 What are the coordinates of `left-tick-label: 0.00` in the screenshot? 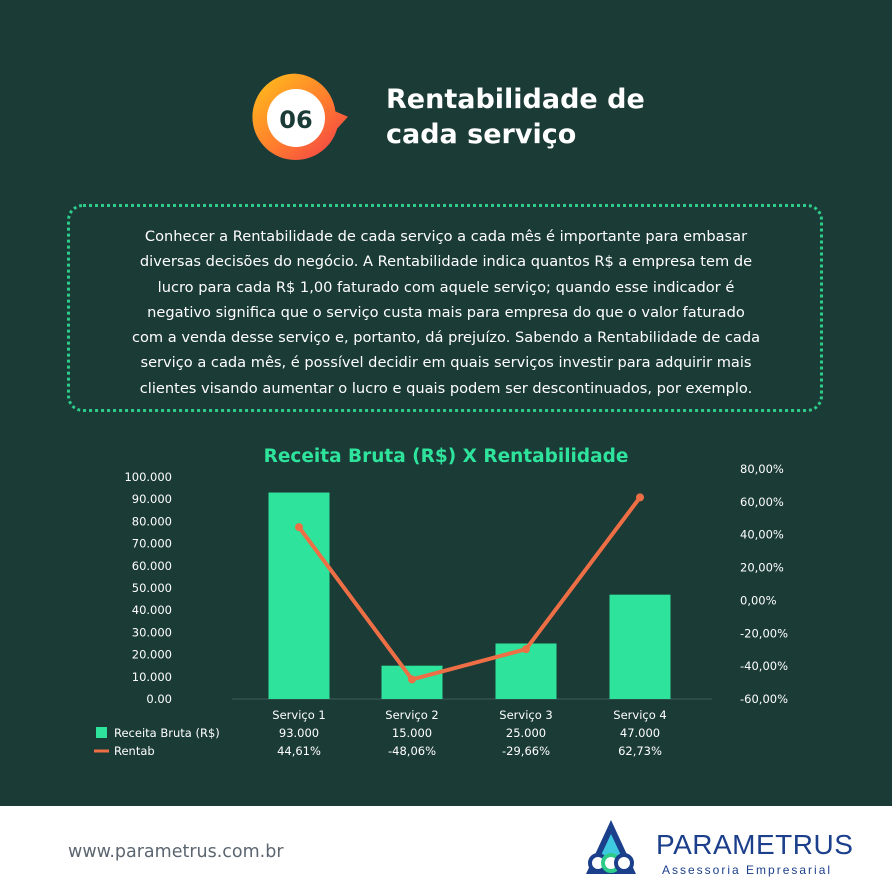 It's located at (159, 699).